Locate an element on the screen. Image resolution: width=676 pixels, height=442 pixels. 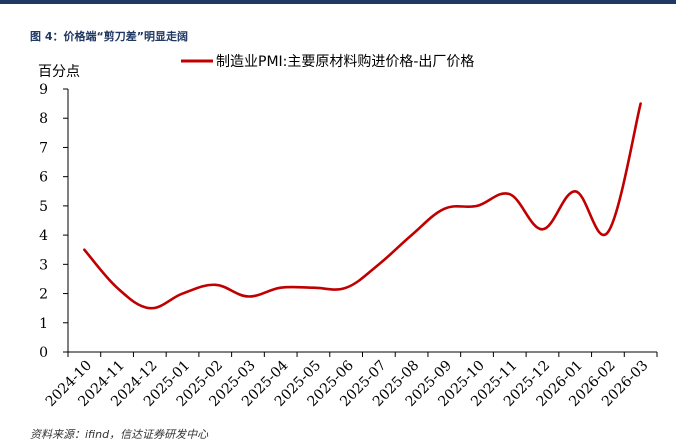
legend: 制造业PMI:主要原材料购进价格-出厂价格 is located at coordinates (327, 62).